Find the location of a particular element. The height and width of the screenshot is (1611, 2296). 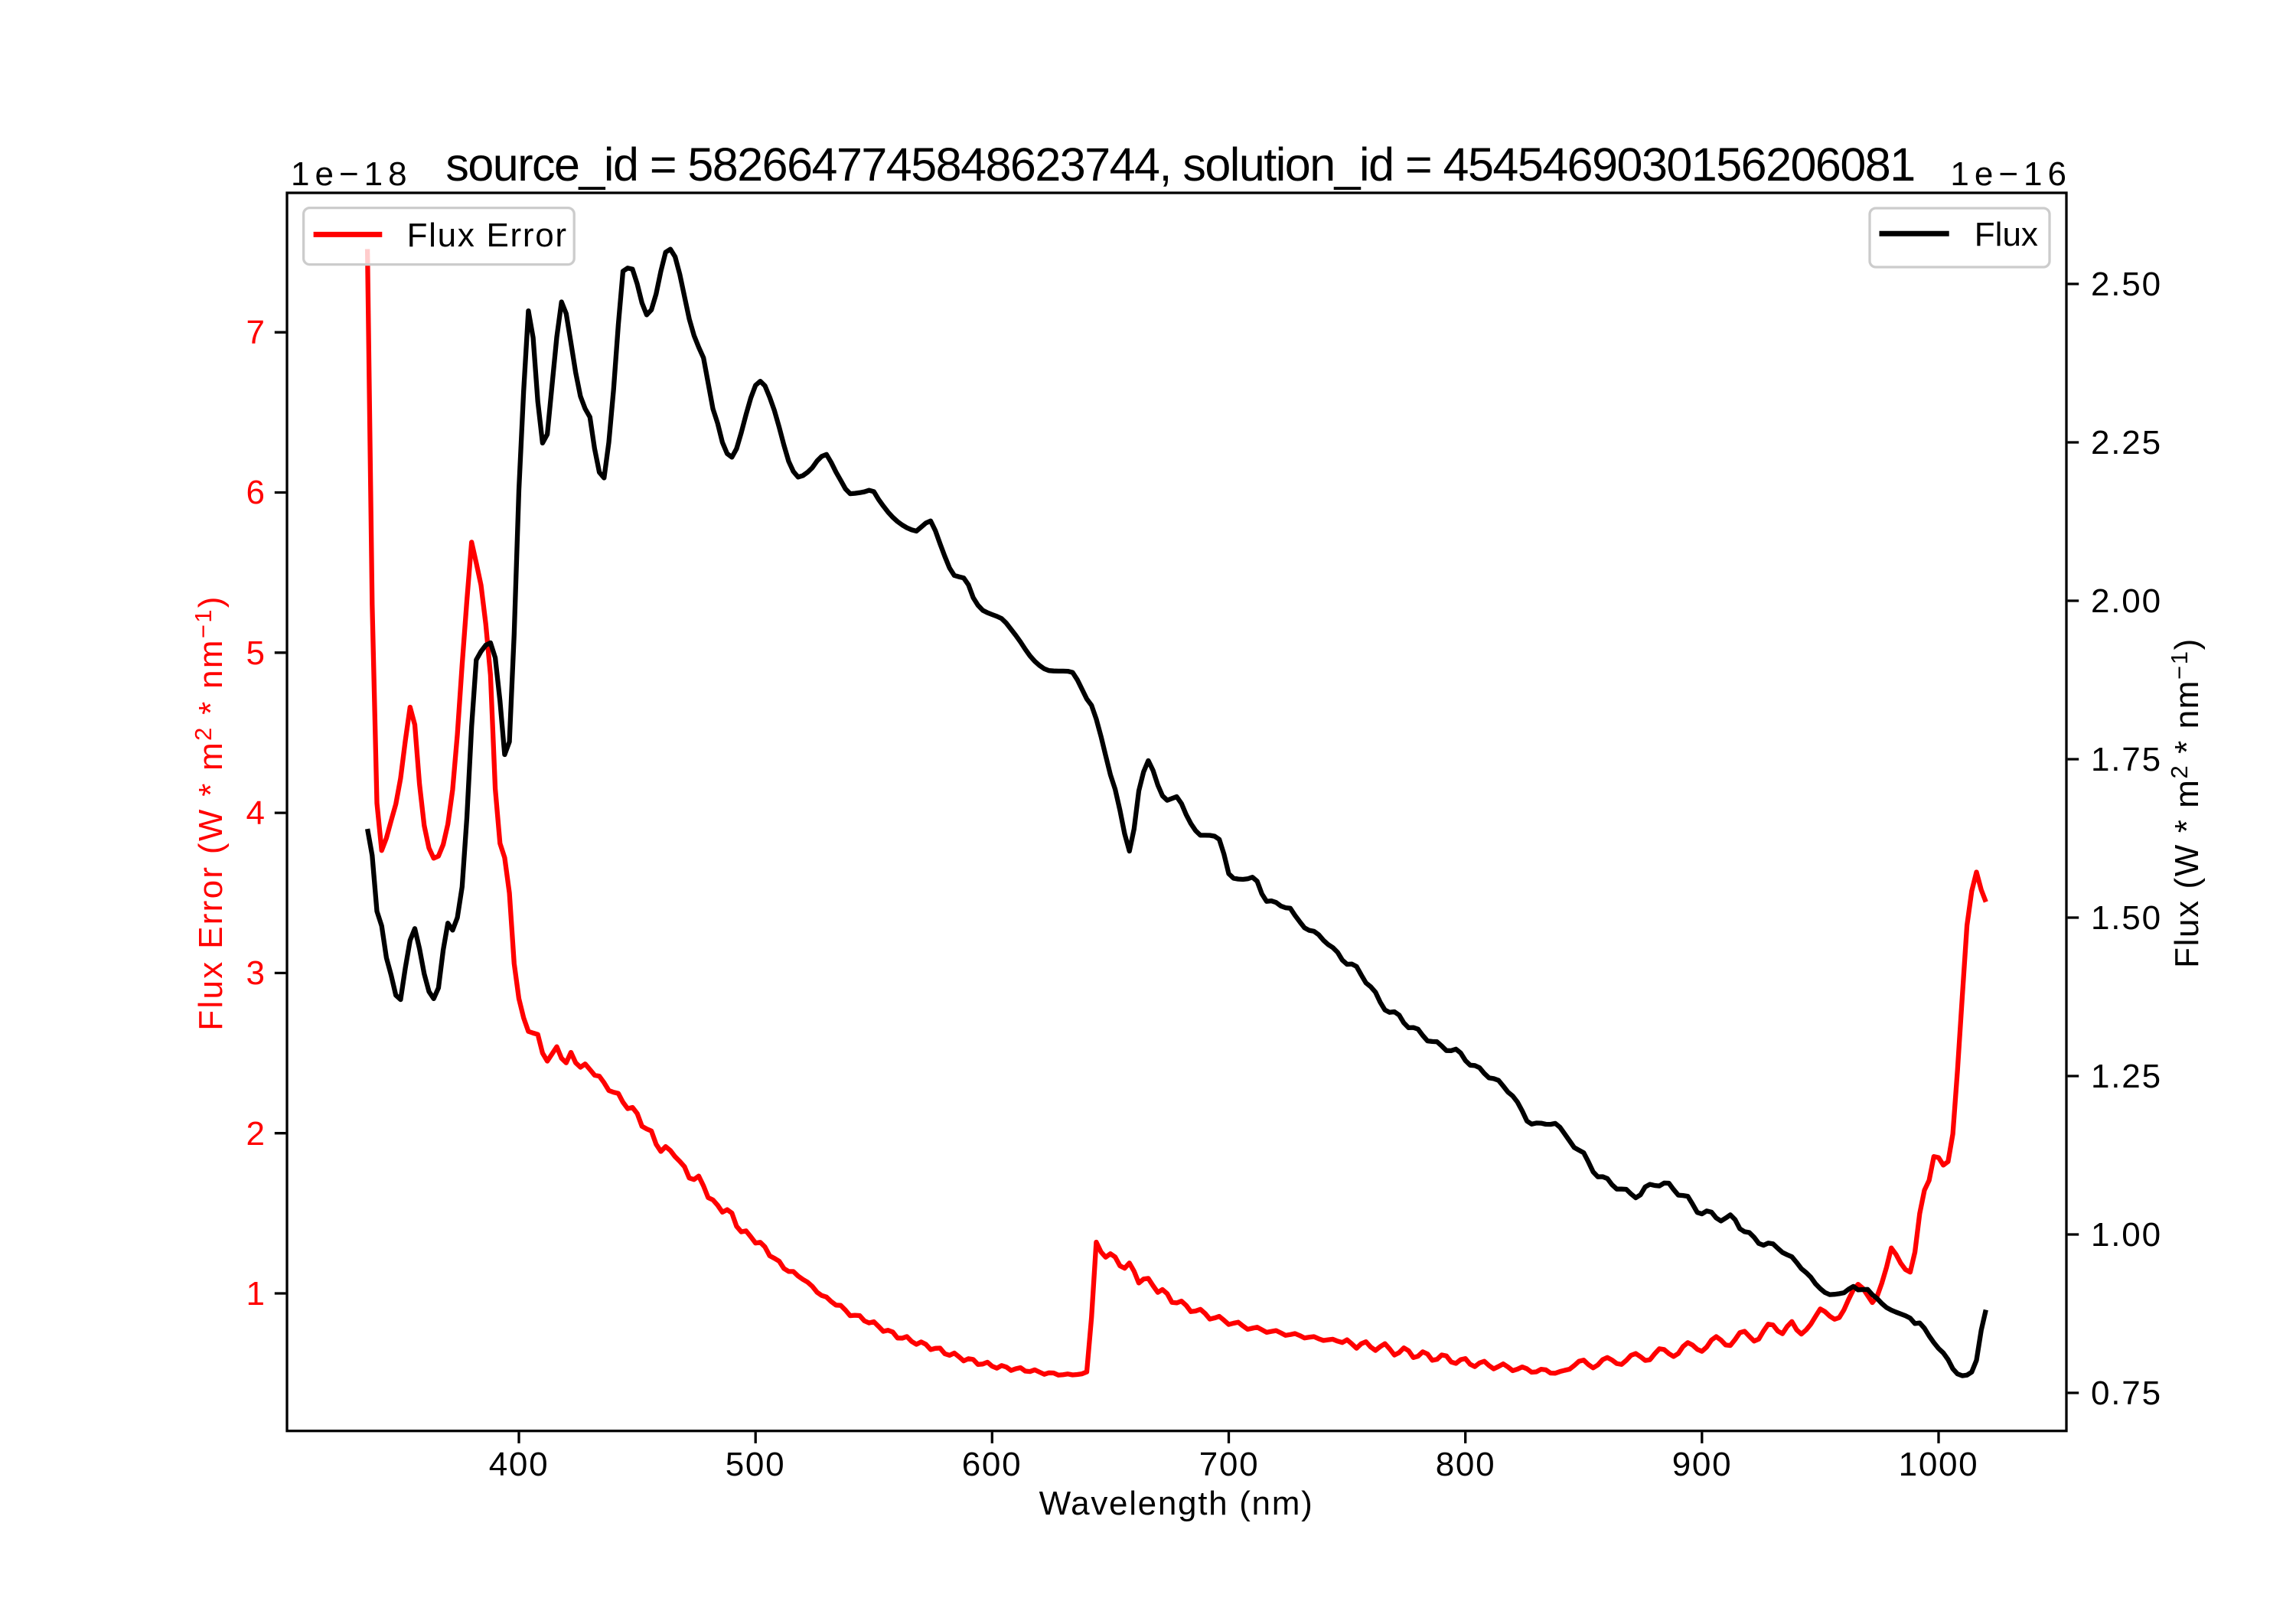

svg-text: 1.00 is located at coordinates (2126, 1235).